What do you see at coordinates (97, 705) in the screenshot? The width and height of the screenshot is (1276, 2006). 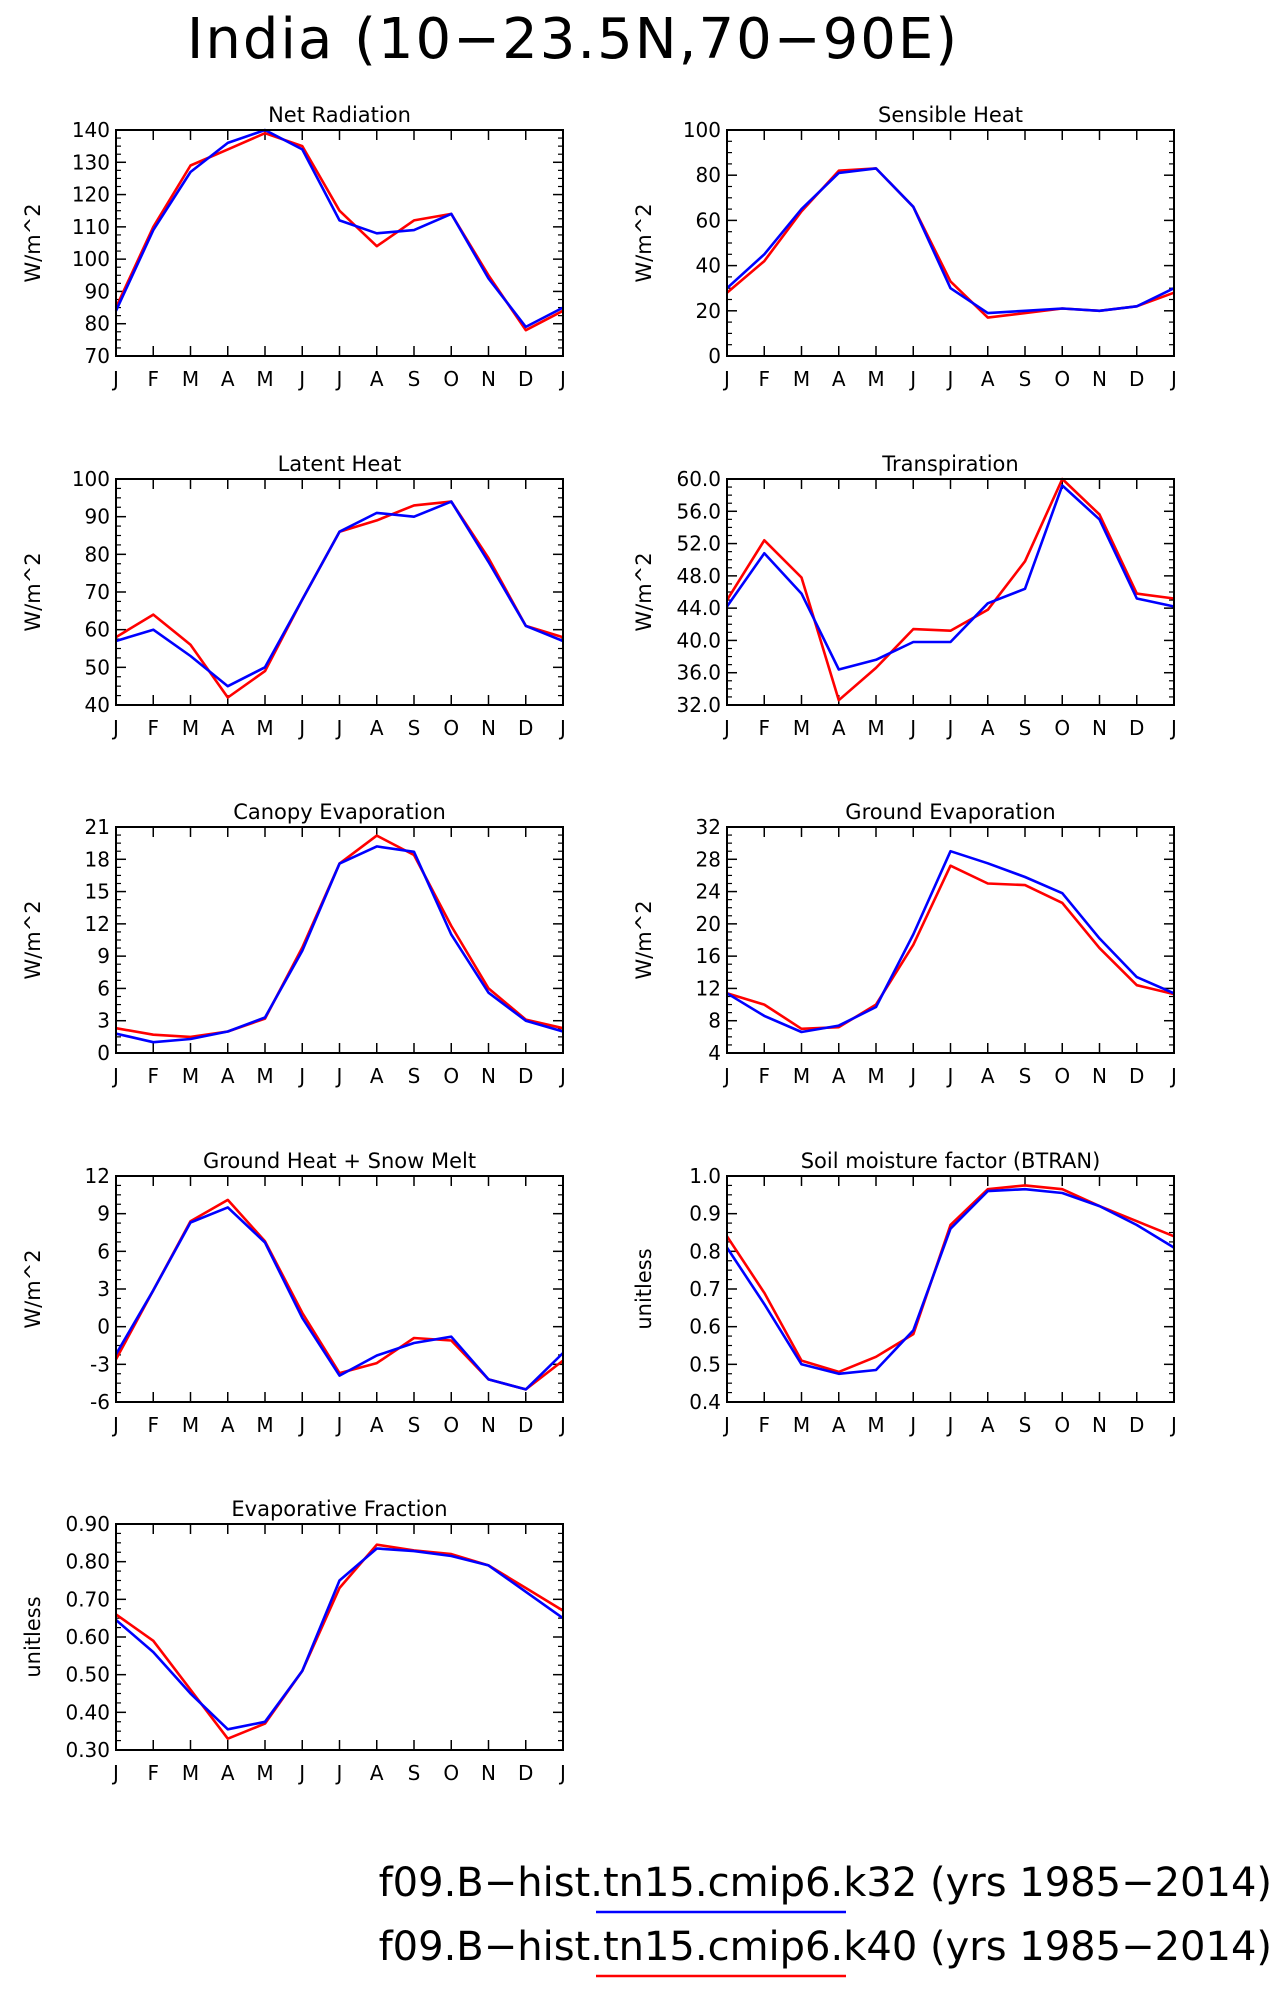 I see `y-tick-label: 40` at bounding box center [97, 705].